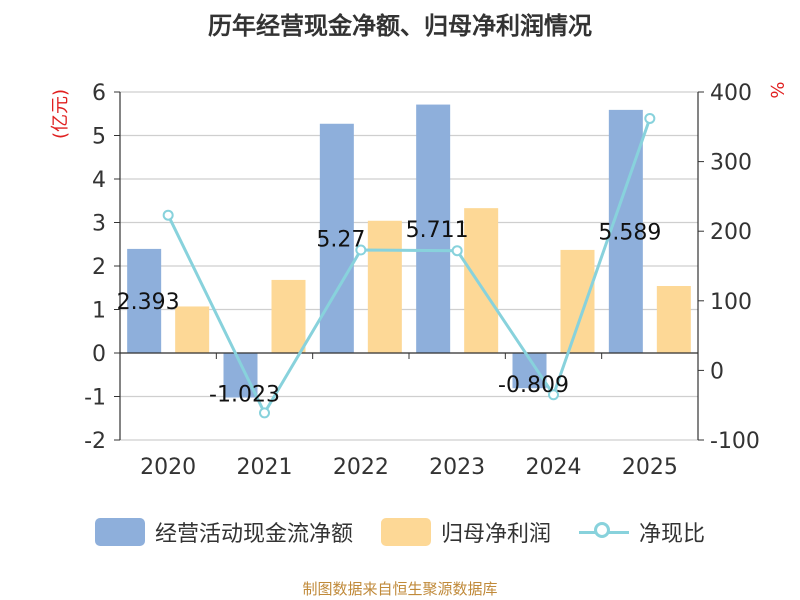 The width and height of the screenshot is (800, 600). What do you see at coordinates (99, 180) in the screenshot?
I see `left-tick-label: 4` at bounding box center [99, 180].